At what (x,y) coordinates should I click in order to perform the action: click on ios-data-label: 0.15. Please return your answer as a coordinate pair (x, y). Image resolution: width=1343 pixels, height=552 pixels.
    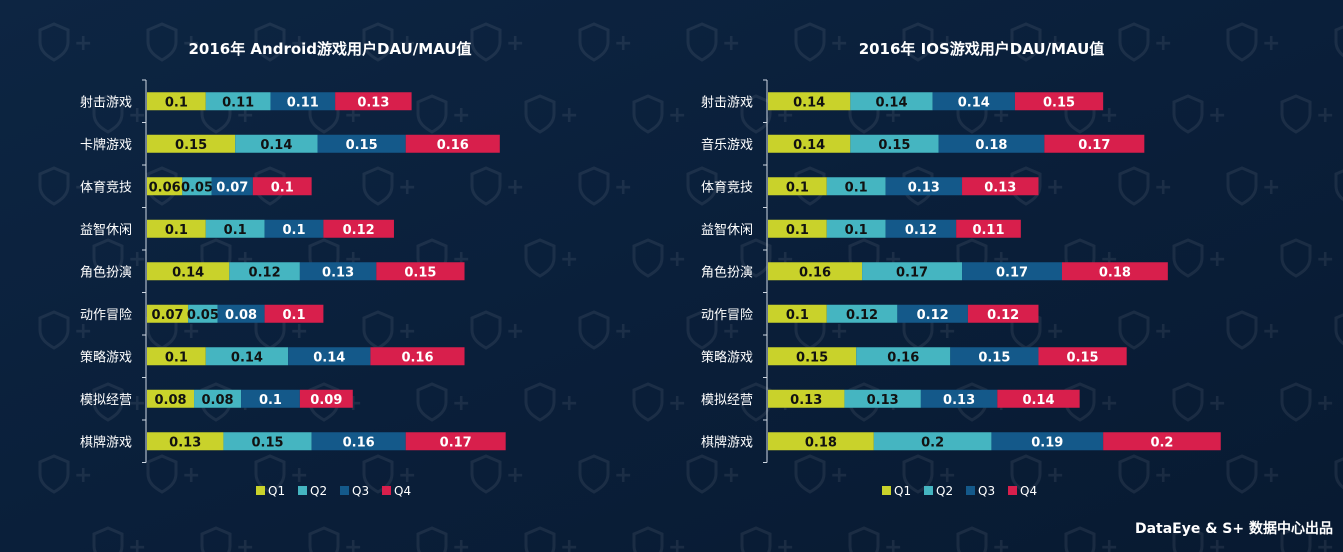
    Looking at the image, I should click on (994, 357).